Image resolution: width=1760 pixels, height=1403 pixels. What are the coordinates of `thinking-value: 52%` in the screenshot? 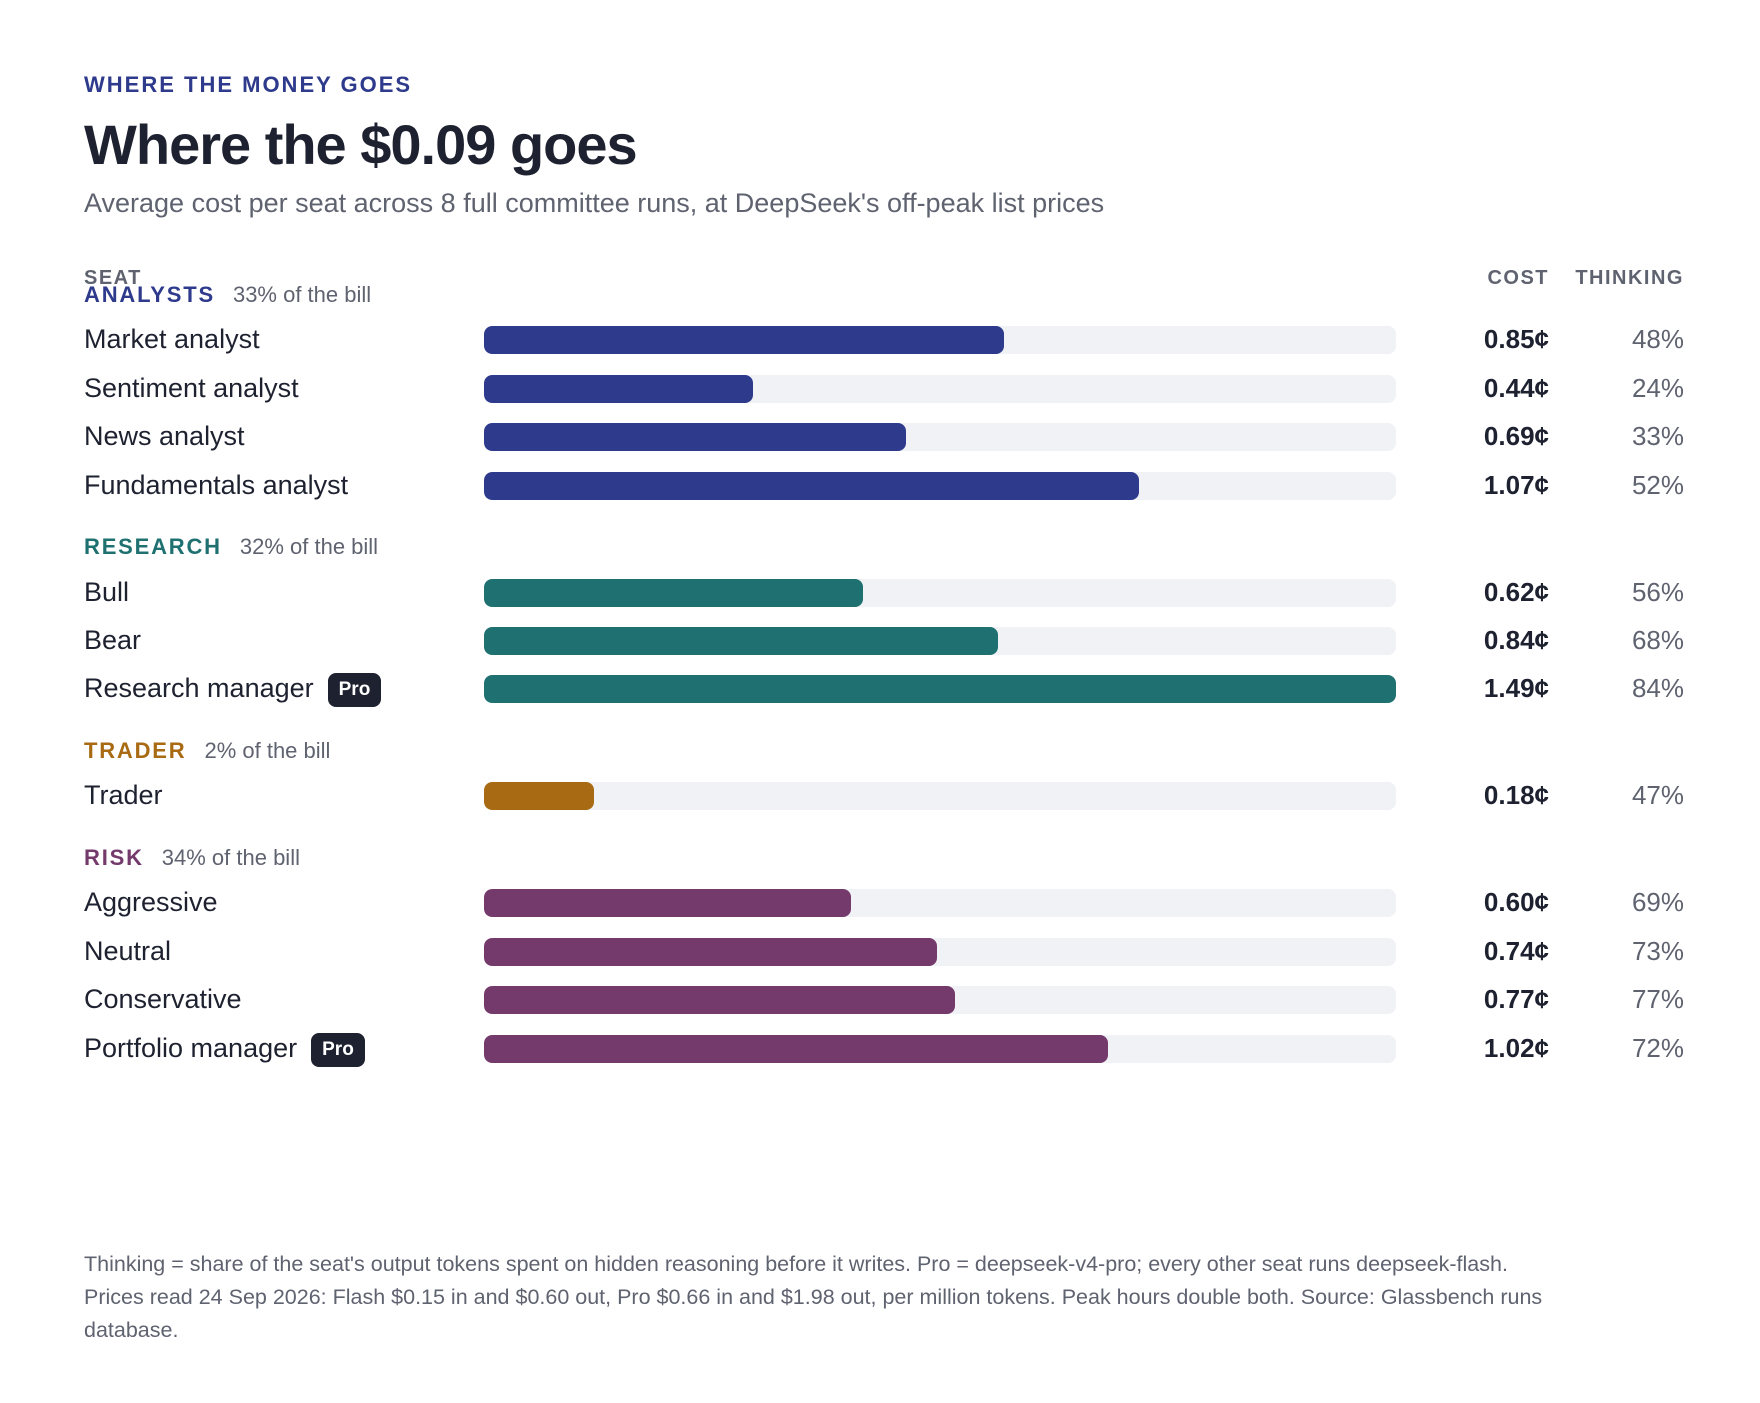 It's located at (1657, 485).